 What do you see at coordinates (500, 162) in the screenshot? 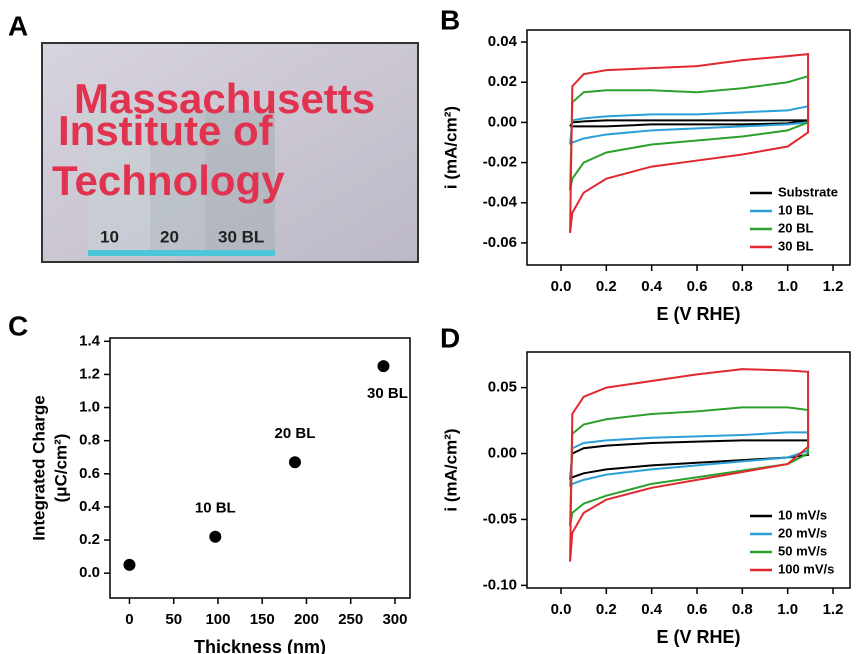
I see `y-tick-label: -0.02` at bounding box center [500, 162].